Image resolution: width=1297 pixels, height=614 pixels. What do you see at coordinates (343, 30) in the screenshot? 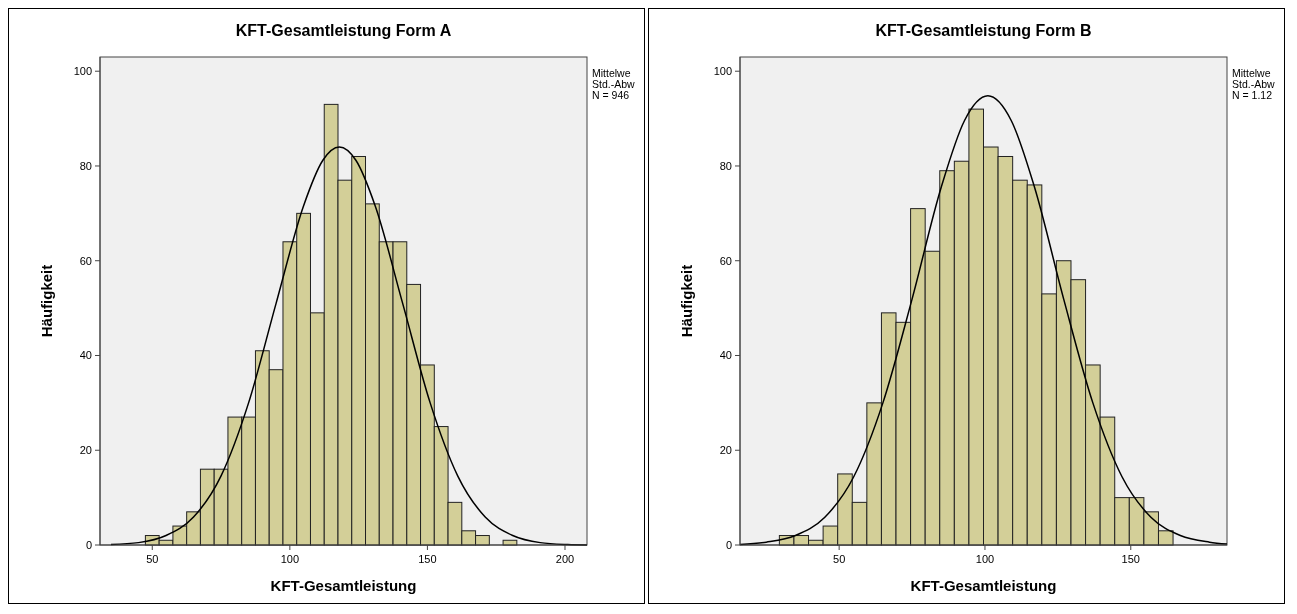
I see `chart-title: KFT-Gesamtleistung Form A` at bounding box center [343, 30].